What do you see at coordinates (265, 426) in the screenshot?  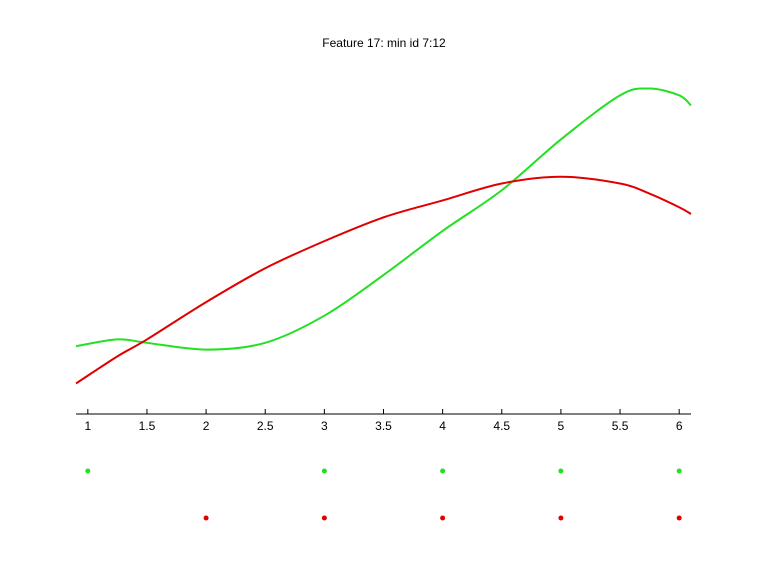 I see `x-tick-label: 2.5` at bounding box center [265, 426].